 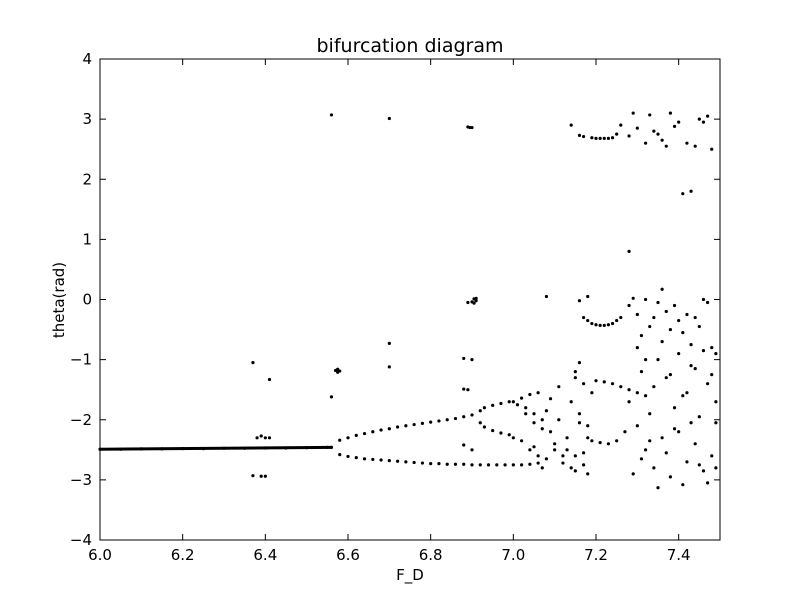 I want to click on y-tick-label: −1, so click(x=81, y=360).